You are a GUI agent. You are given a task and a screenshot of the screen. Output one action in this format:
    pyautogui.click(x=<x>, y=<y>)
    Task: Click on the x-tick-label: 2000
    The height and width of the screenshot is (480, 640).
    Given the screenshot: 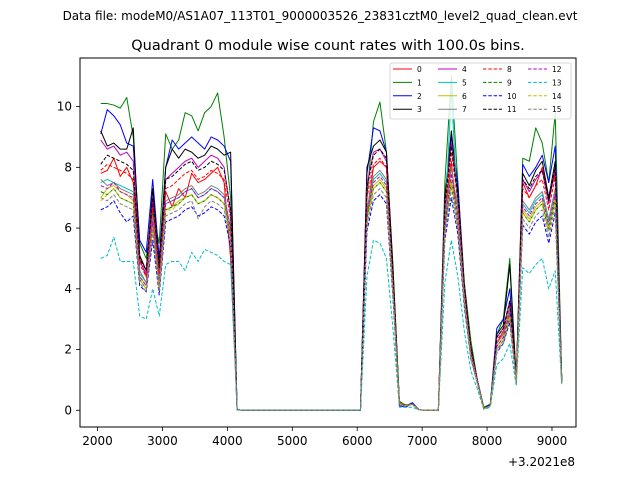 What is the action you would take?
    pyautogui.click(x=97, y=441)
    